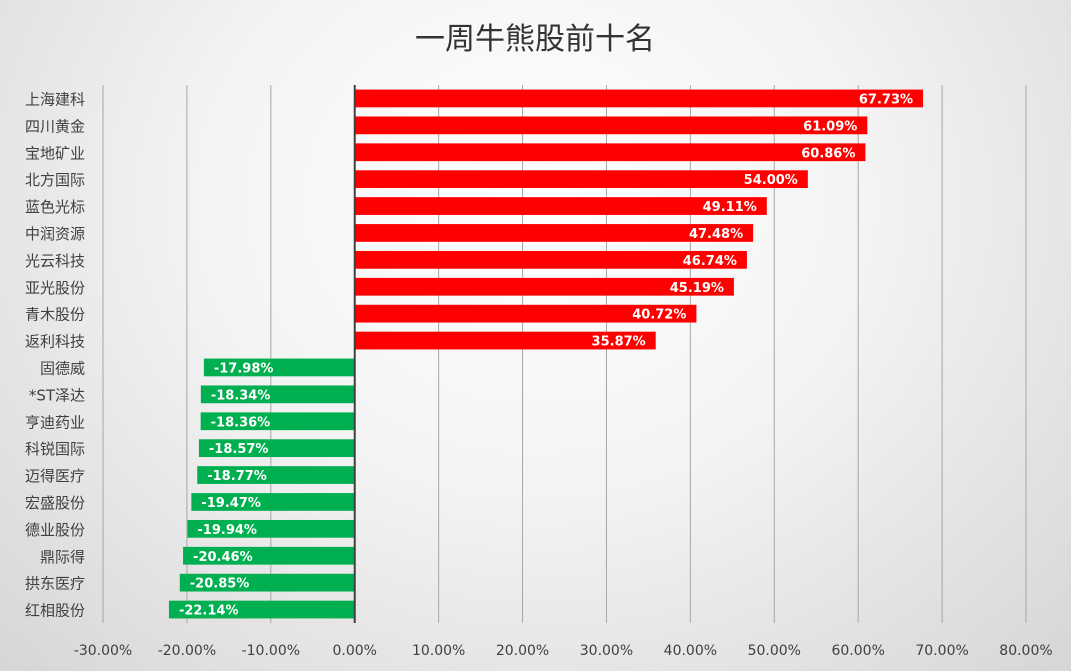  Describe the element at coordinates (606, 651) in the screenshot. I see `x-tick-label: 30.00%` at that location.